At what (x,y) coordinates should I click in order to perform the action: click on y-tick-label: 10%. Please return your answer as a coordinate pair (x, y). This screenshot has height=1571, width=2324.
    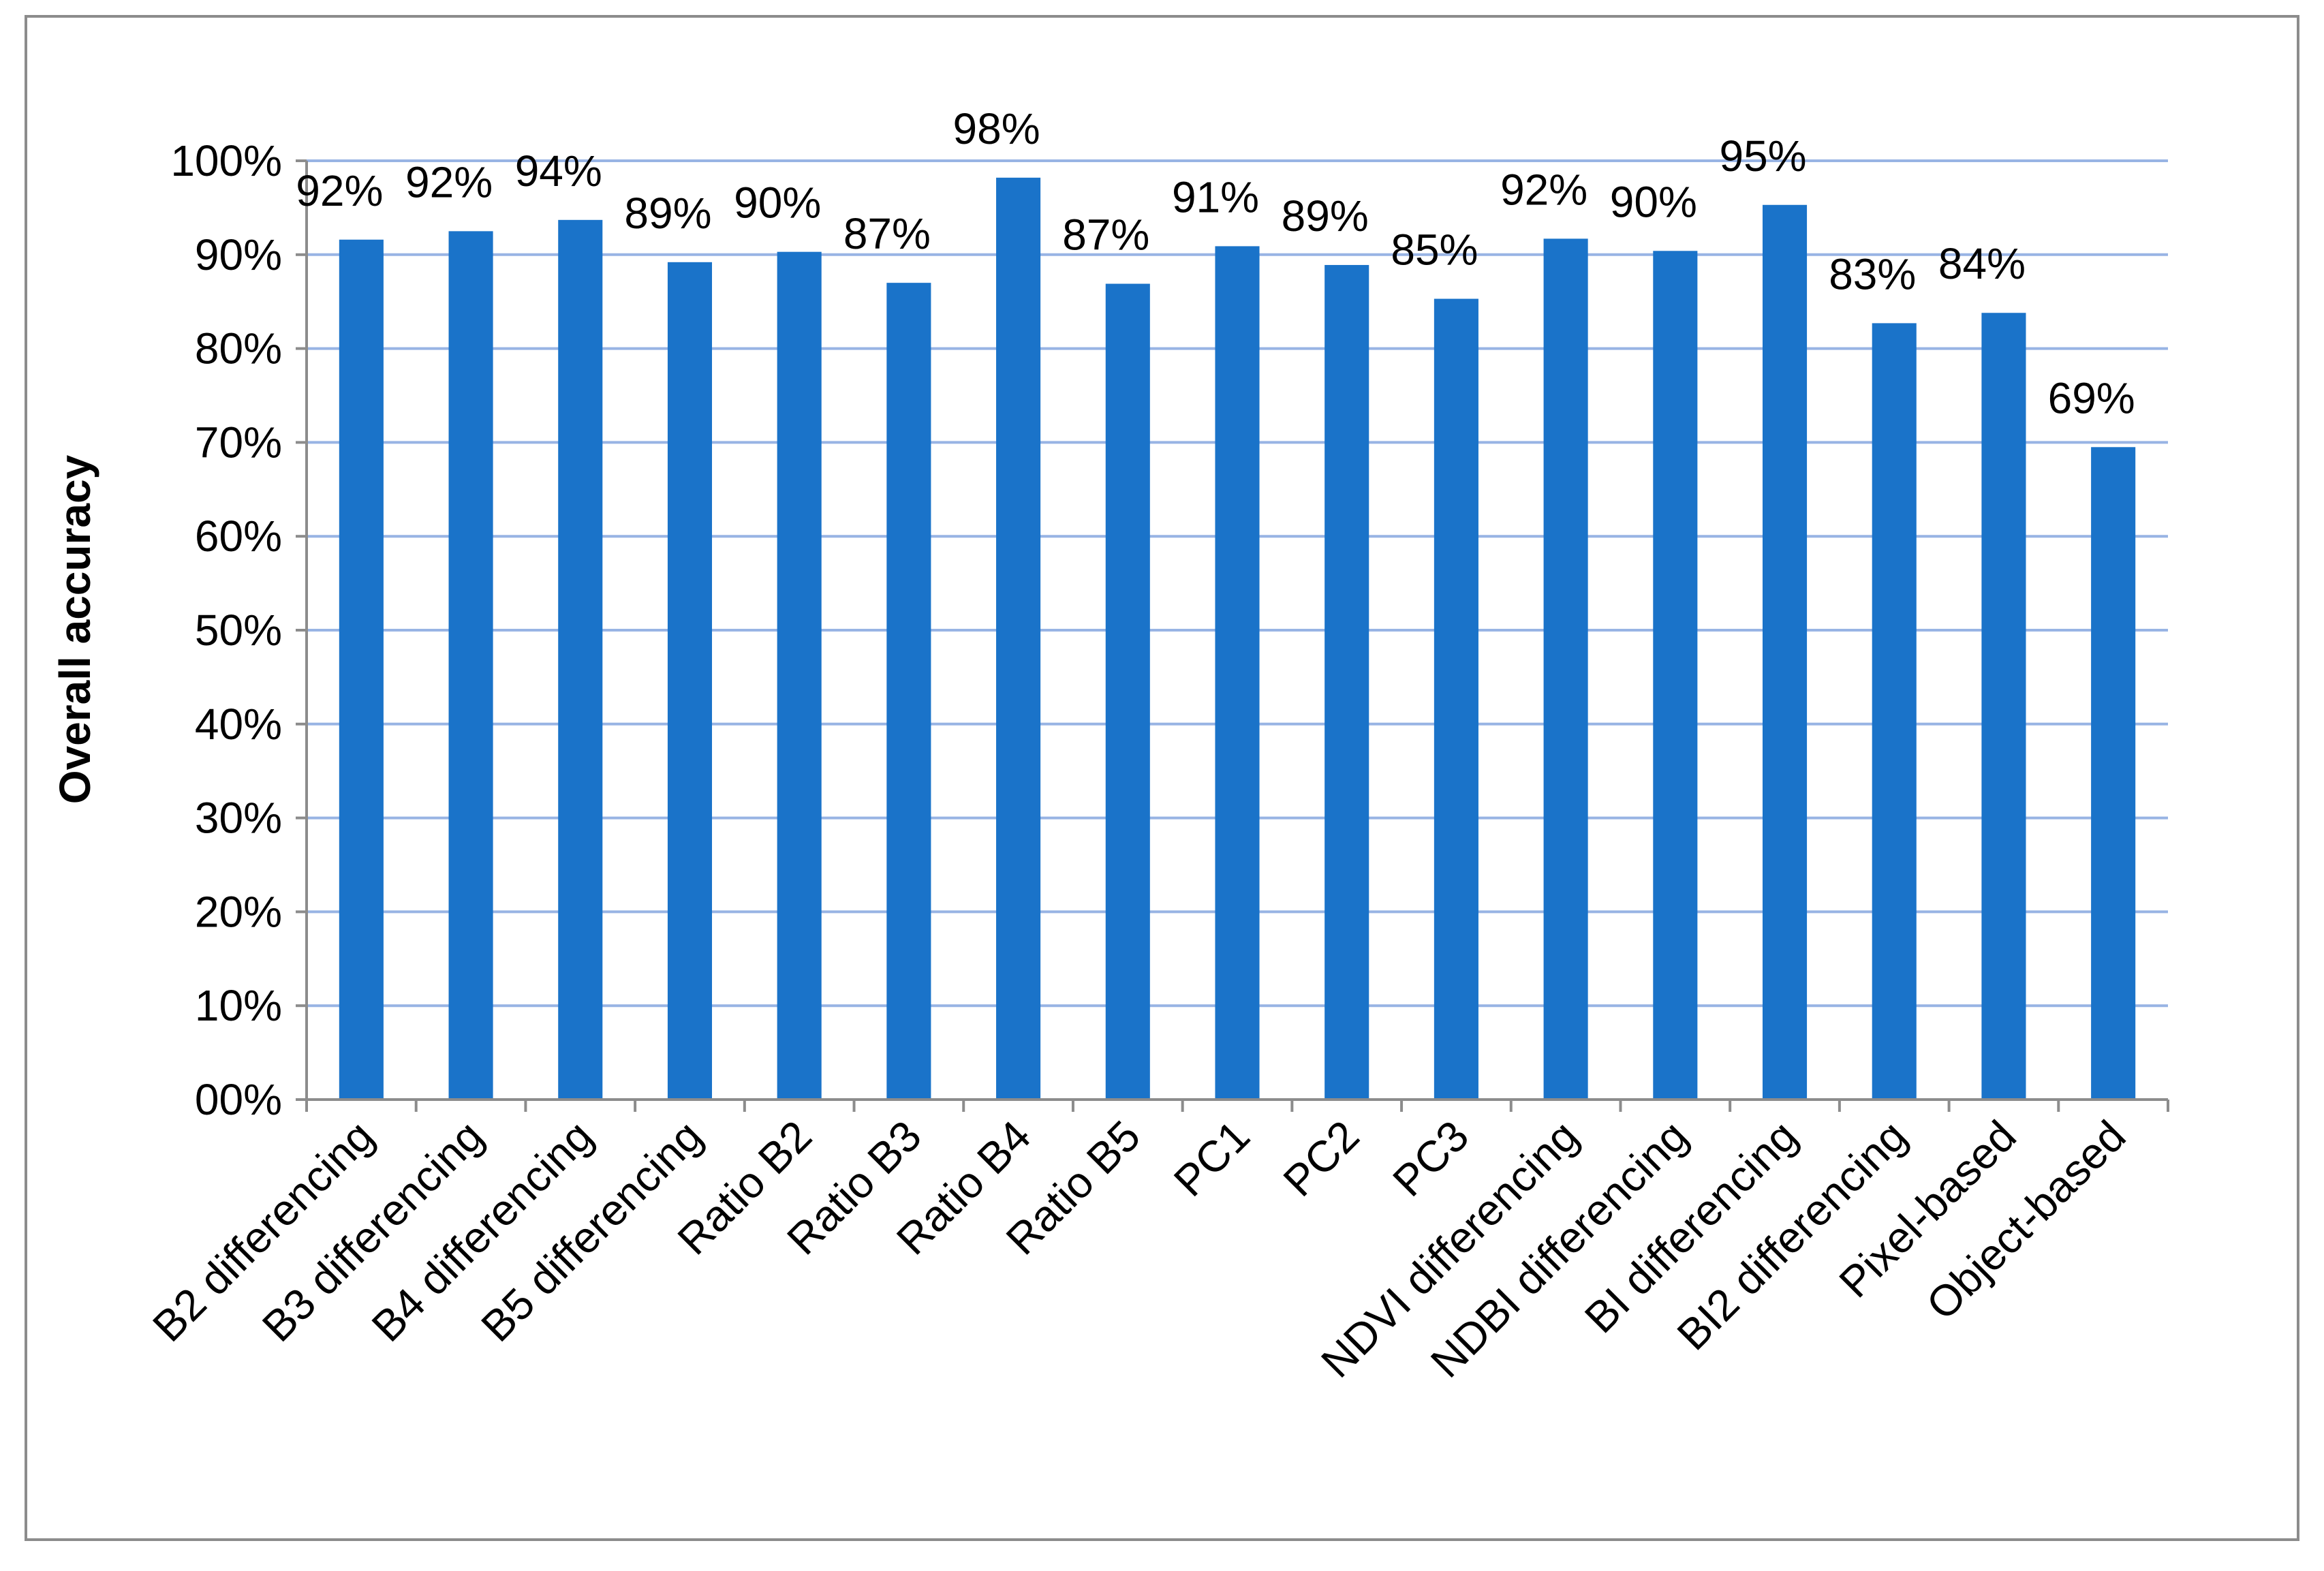
    Looking at the image, I should click on (238, 1005).